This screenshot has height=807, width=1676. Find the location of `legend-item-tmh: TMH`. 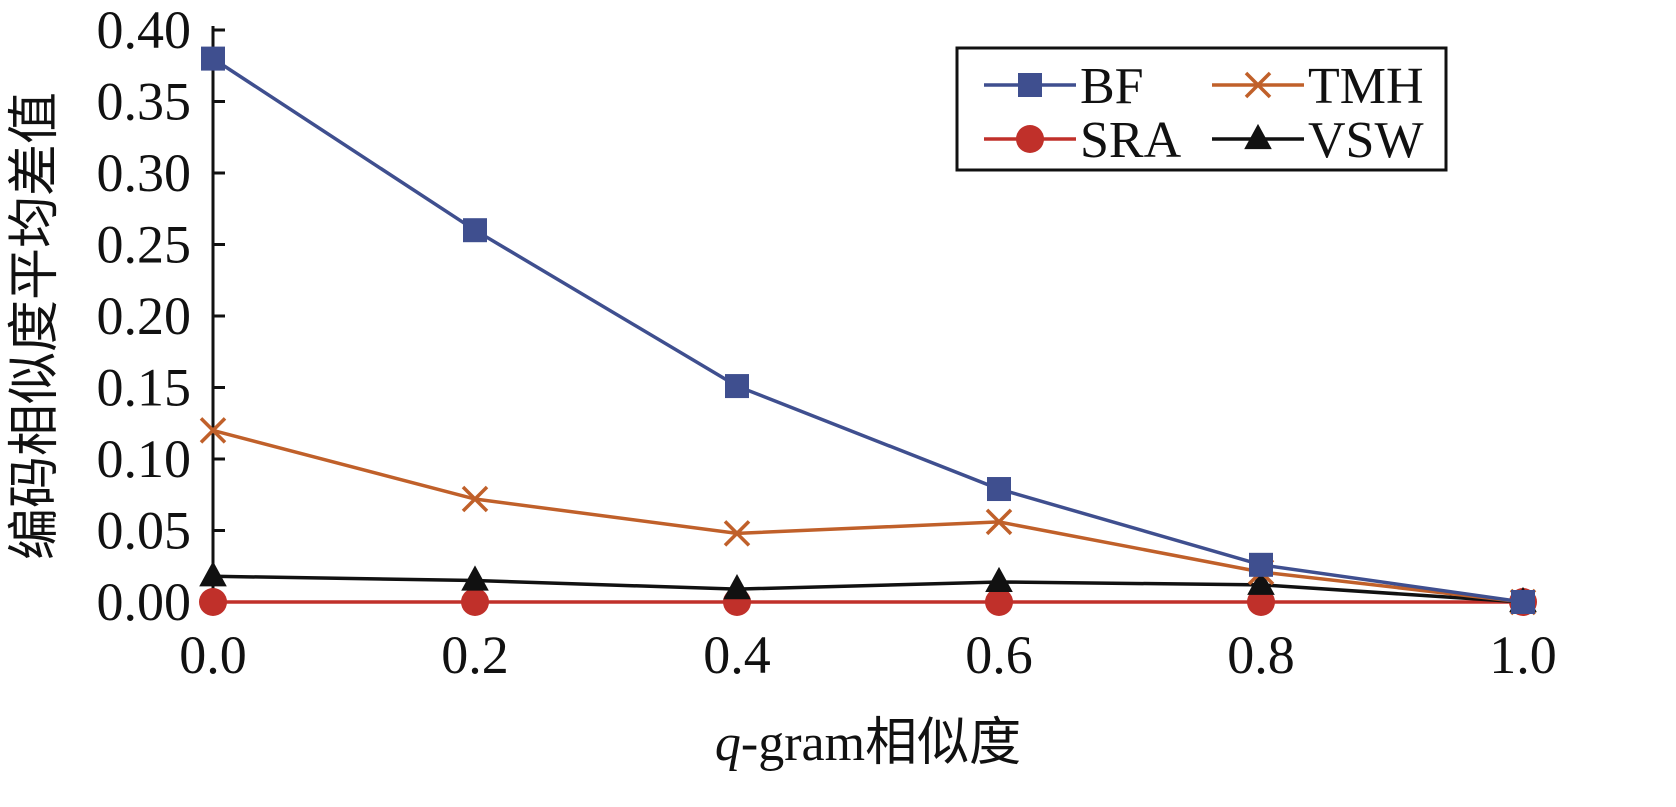

legend-item-tmh: TMH is located at coordinates (1318, 86).